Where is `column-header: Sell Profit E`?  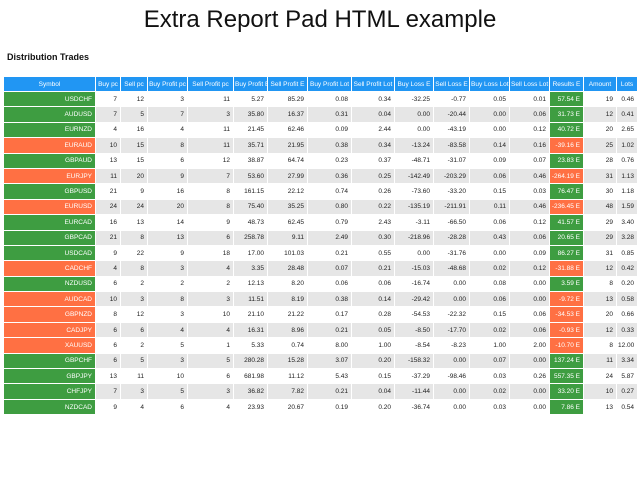 column-header: Sell Profit E is located at coordinates (287, 84).